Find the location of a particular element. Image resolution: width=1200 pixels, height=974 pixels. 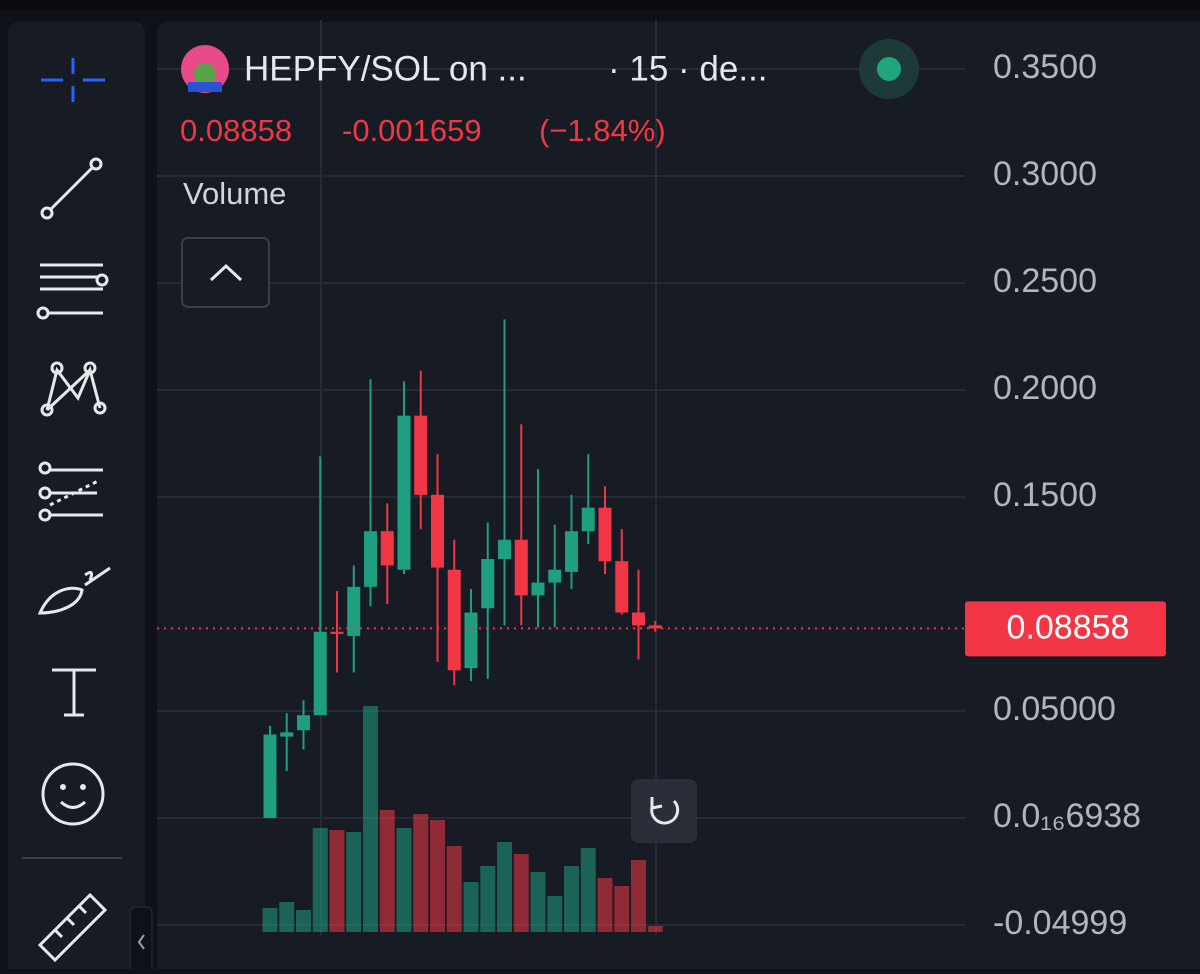

percent-change: (−1.84%) is located at coordinates (602, 130).